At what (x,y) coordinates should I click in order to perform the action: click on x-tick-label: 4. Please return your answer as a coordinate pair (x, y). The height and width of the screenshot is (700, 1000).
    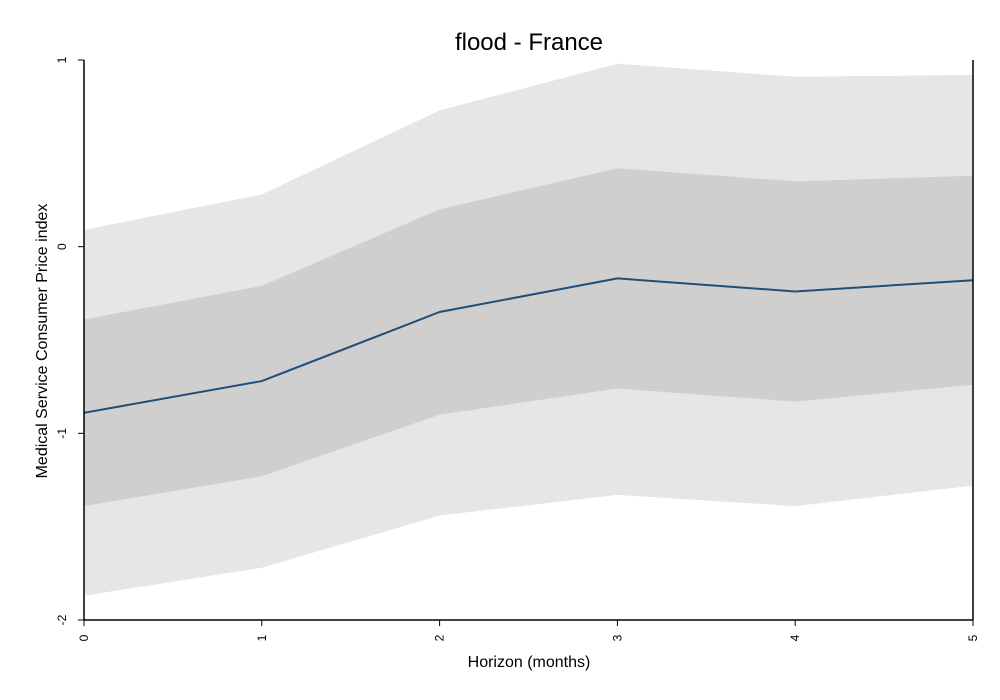
    Looking at the image, I should click on (795, 637).